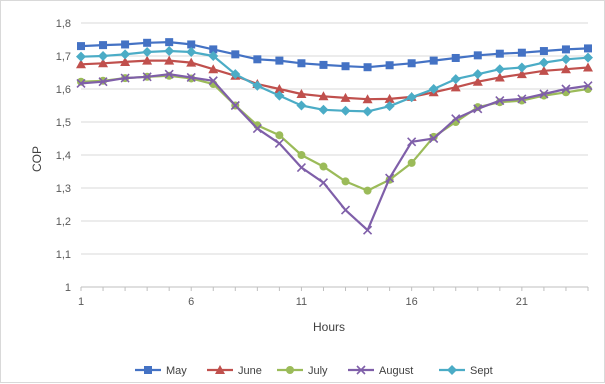 Image resolution: width=605 pixels, height=384 pixels. What do you see at coordinates (176, 371) in the screenshot?
I see `legend-label: May` at bounding box center [176, 371].